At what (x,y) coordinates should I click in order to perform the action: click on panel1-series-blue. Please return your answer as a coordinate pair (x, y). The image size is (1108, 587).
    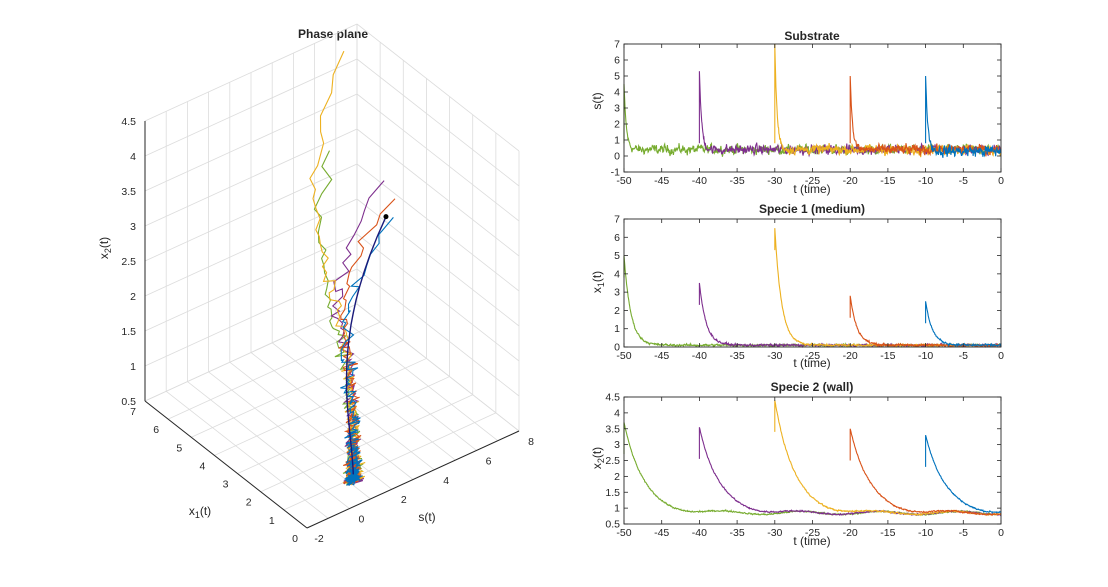
    Looking at the image, I should click on (963, 116).